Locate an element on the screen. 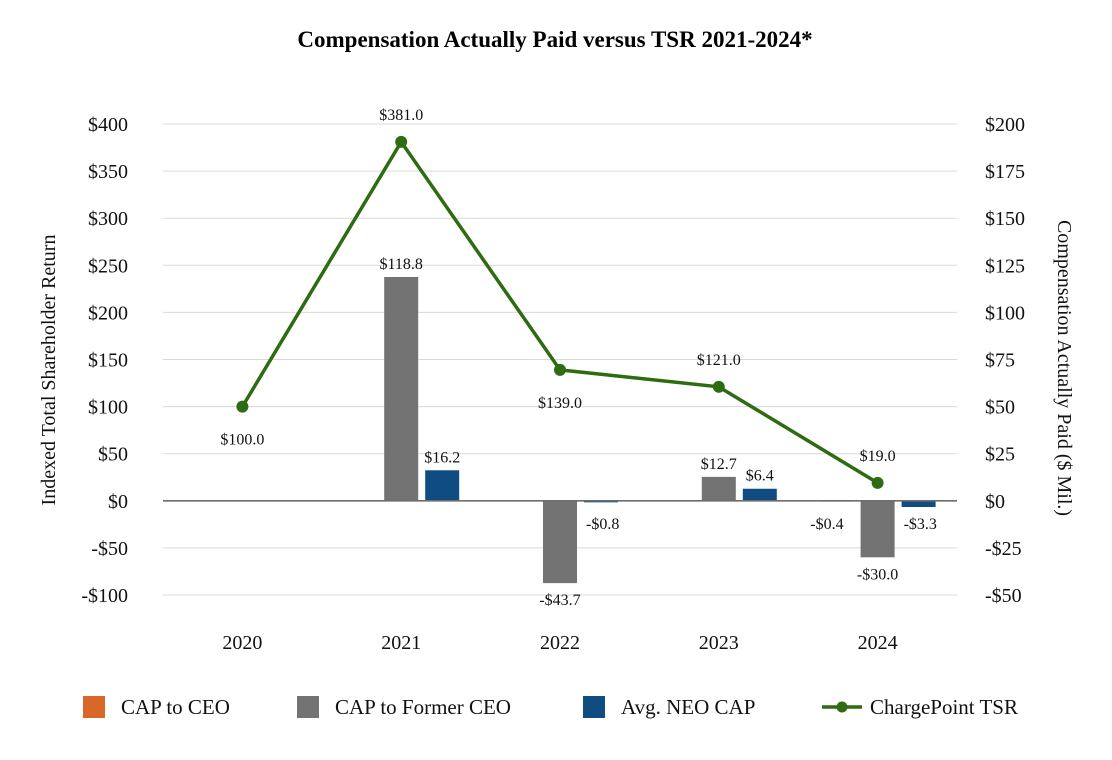 The width and height of the screenshot is (1112, 760). y-right-tick-label: $25 is located at coordinates (1000, 455).